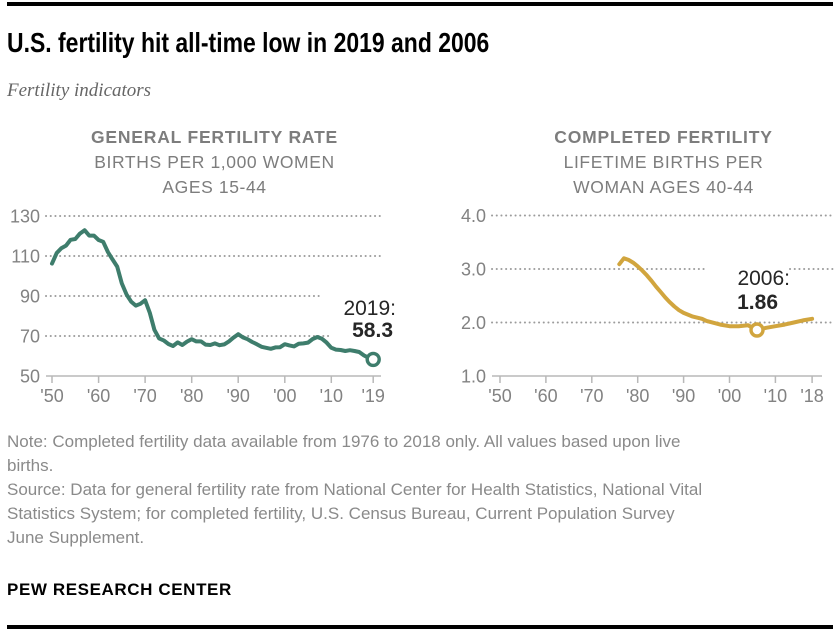 The height and width of the screenshot is (636, 840). I want to click on bottom-rule, so click(420, 627).